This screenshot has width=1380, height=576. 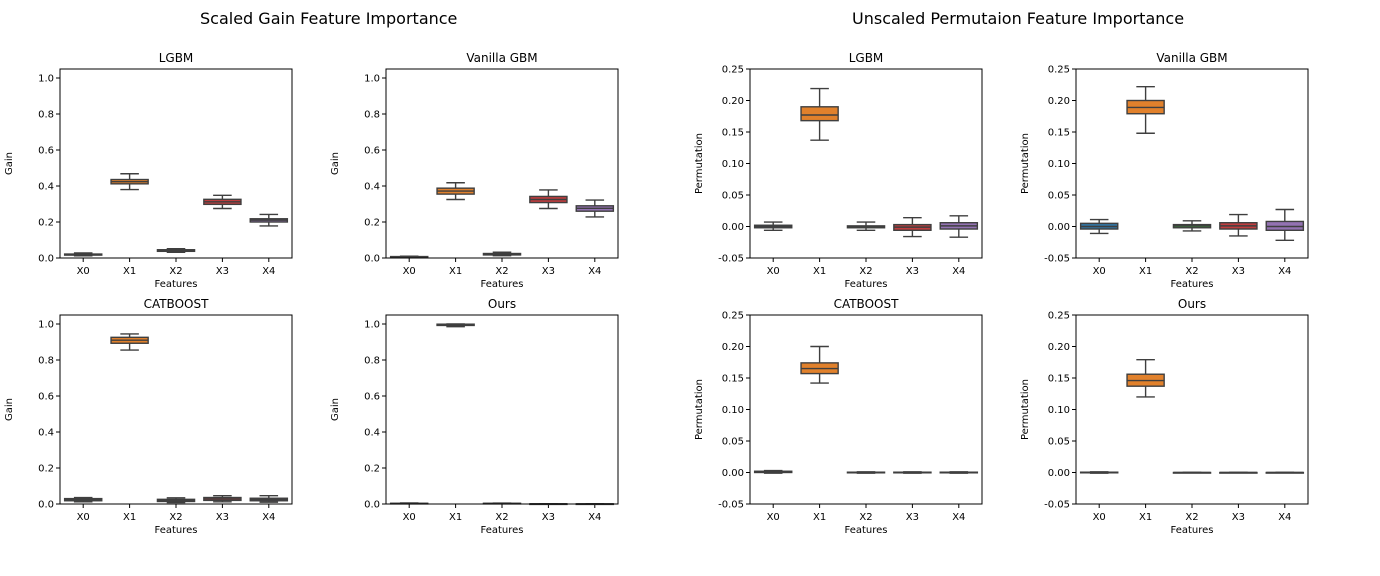 I want to click on subplot-title: CATBOOST, so click(x=177, y=304).